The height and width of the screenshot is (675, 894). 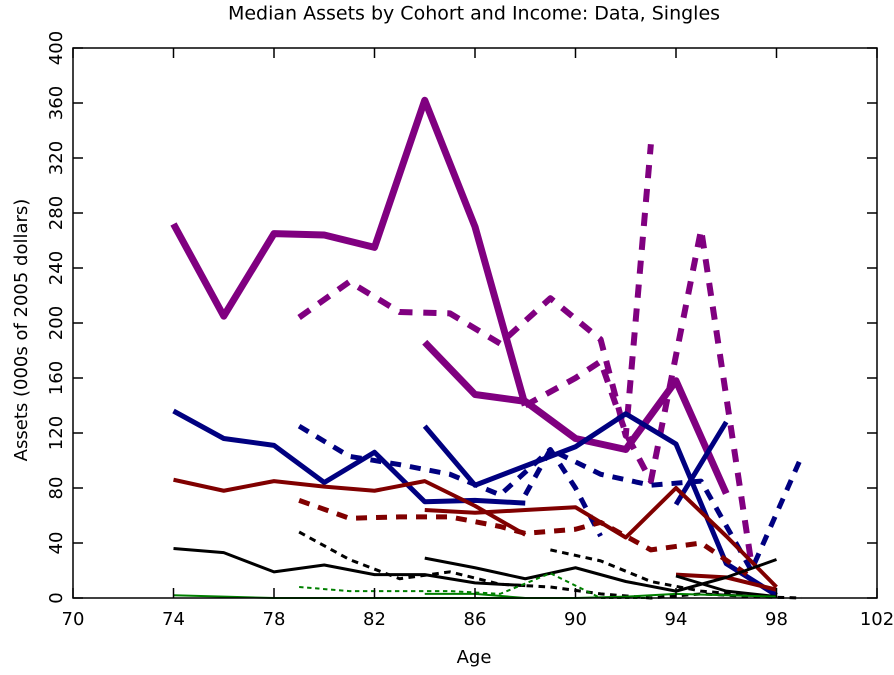 I want to click on x-tick-label: 102, so click(x=877, y=619).